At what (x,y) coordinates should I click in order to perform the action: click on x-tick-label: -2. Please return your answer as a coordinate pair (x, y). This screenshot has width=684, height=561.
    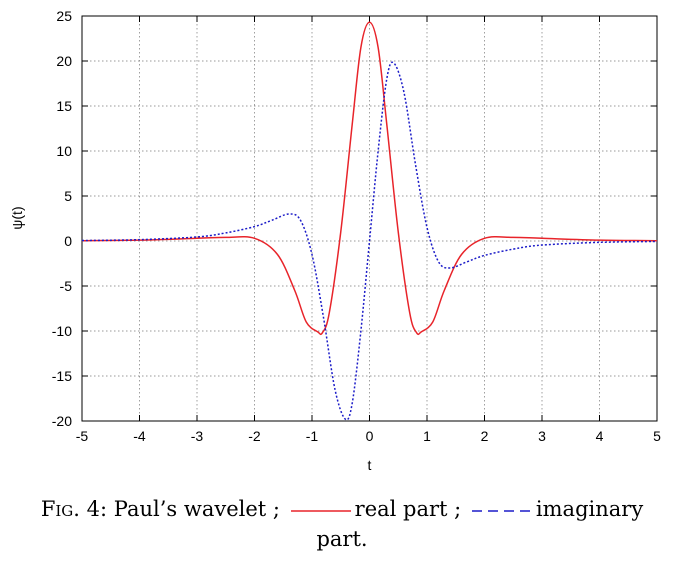
    Looking at the image, I should click on (254, 436).